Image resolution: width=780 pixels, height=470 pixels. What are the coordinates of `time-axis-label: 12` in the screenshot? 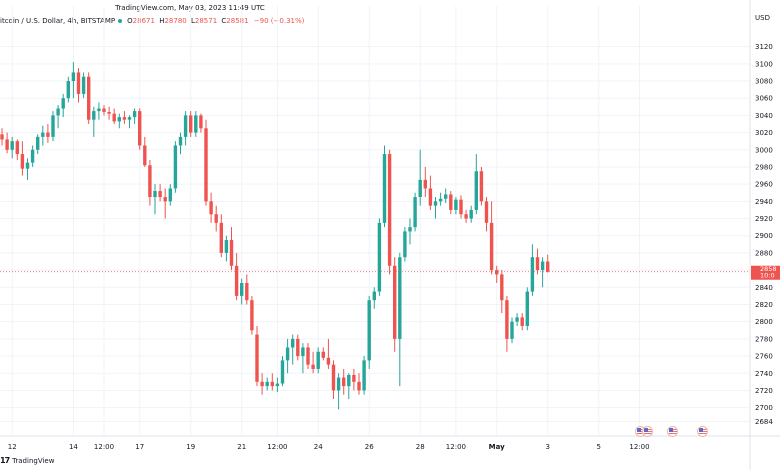 It's located at (12, 447).